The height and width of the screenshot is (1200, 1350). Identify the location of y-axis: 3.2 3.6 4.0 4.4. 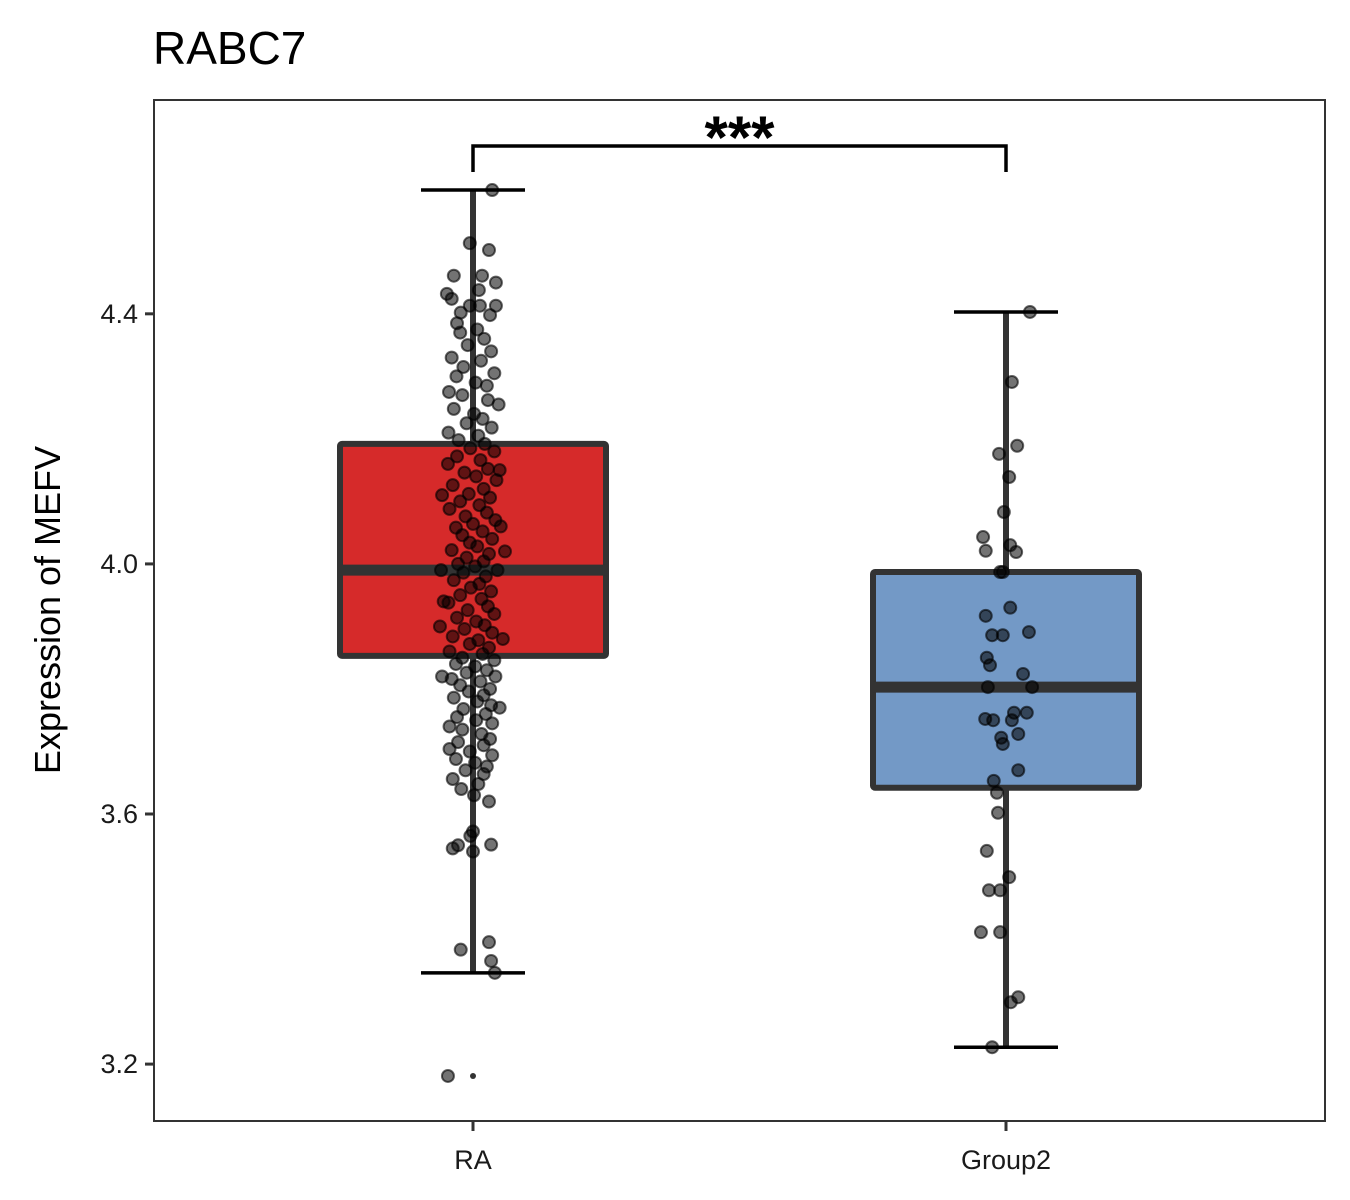
(127, 689).